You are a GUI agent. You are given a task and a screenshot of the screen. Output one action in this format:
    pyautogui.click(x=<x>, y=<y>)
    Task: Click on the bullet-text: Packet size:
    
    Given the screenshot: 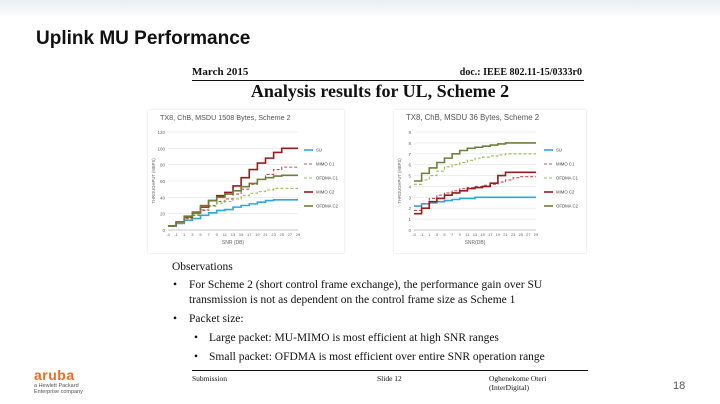 What is the action you would take?
    pyautogui.click(x=216, y=319)
    